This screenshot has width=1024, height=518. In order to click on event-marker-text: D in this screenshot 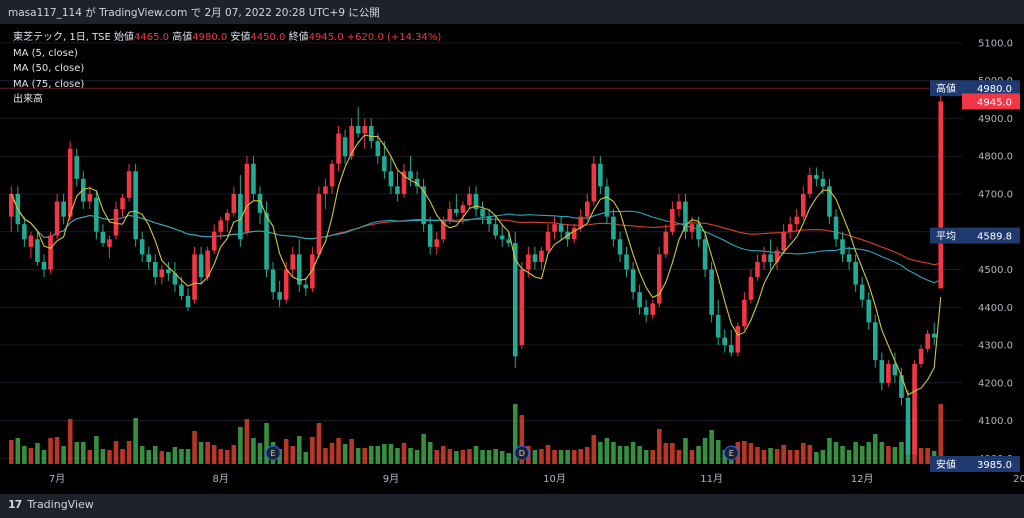, I will do `click(522, 453)`.